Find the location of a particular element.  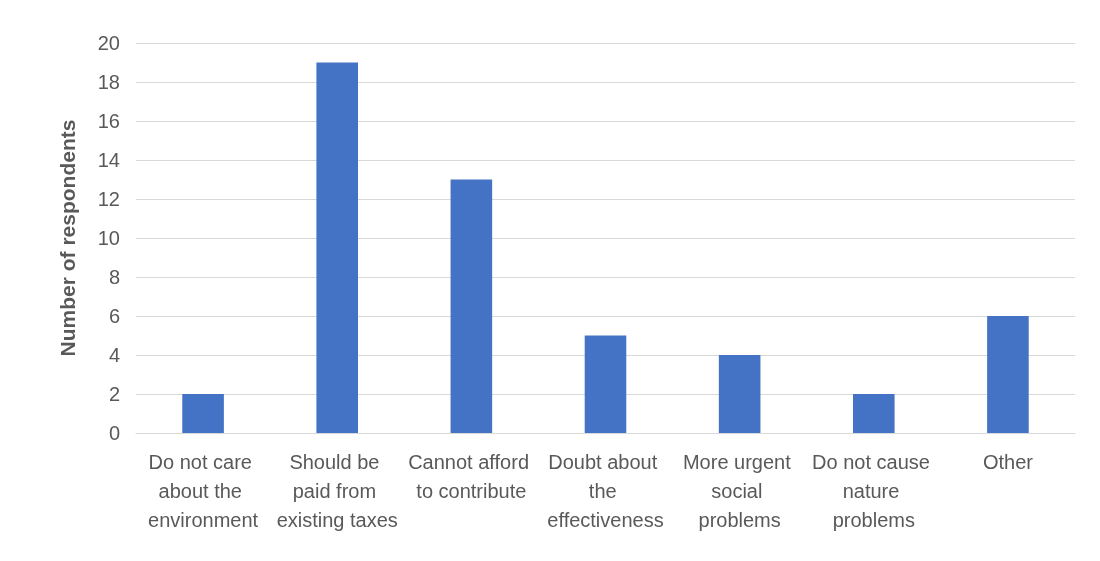

x-tick-label: Do not cause nature problems is located at coordinates (874, 490).